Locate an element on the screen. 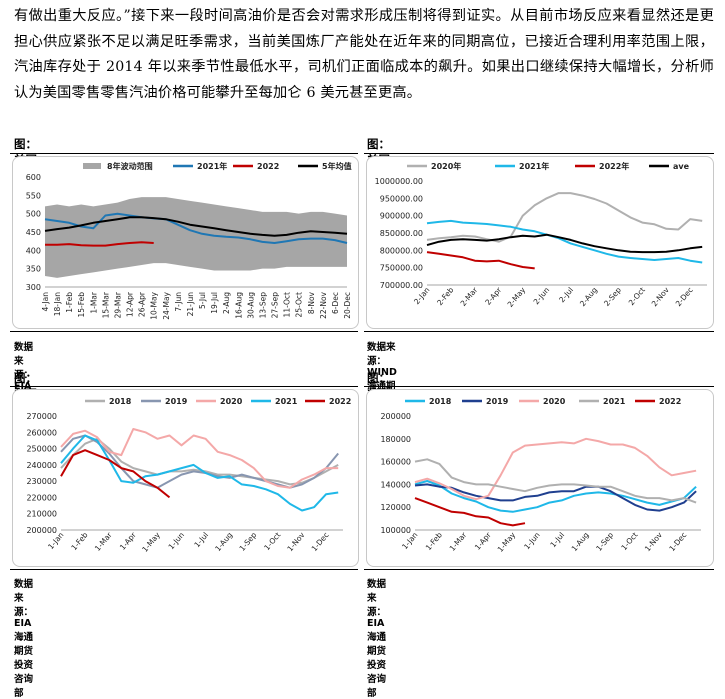  series-line-2022年 is located at coordinates (480, 260).